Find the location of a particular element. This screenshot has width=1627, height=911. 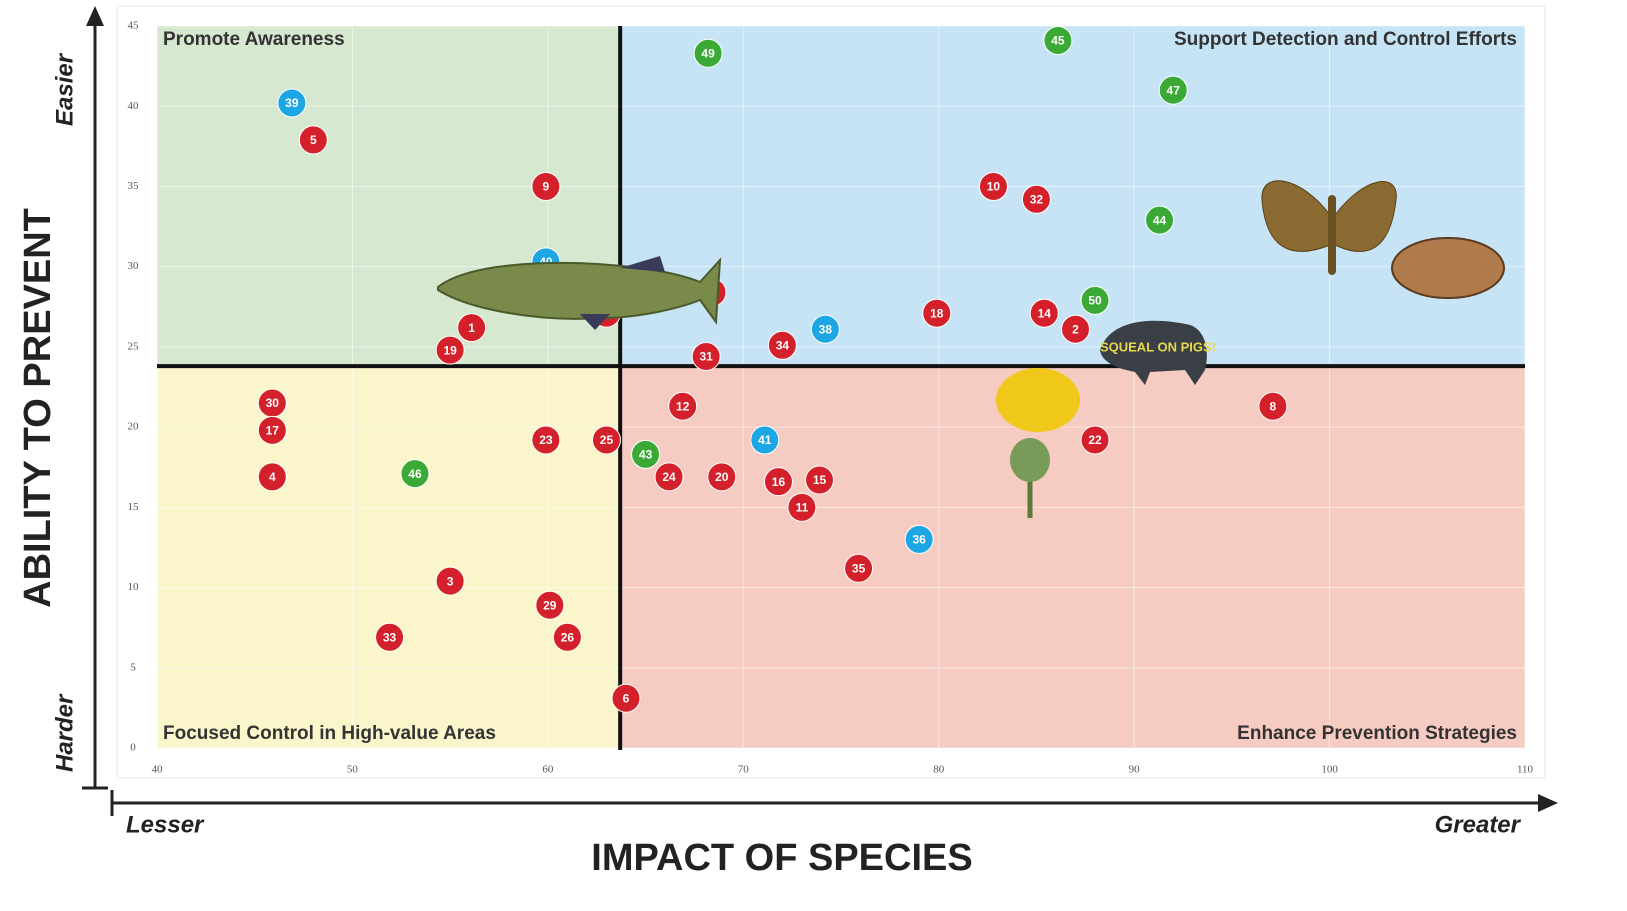

point-label: 20 is located at coordinates (722, 477).